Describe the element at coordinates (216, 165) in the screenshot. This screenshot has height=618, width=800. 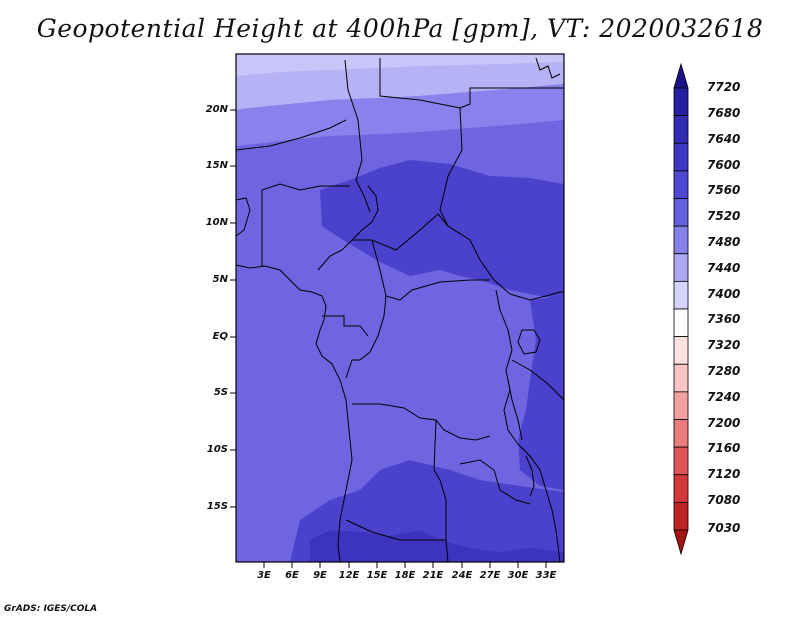
I see `lat-label-15n: 15N` at that location.